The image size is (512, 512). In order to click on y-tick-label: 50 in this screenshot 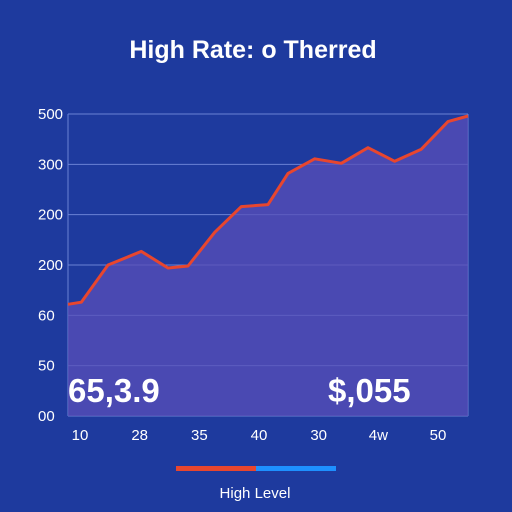, I will do `click(46, 366)`.